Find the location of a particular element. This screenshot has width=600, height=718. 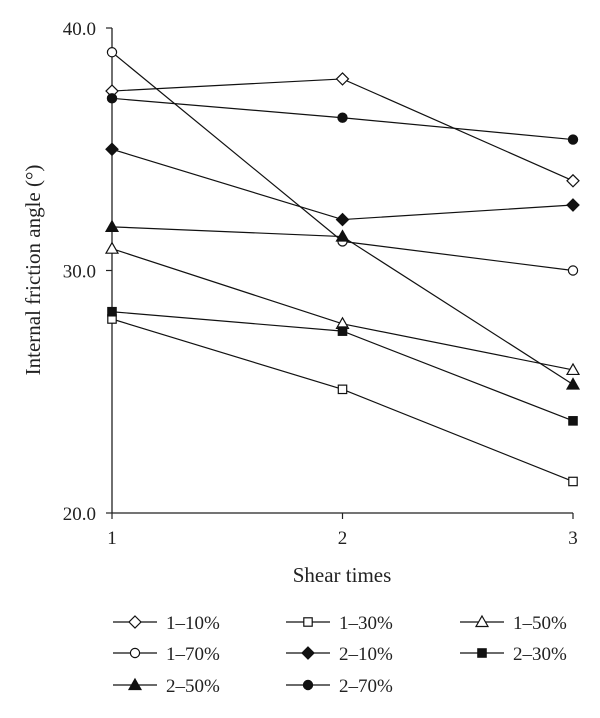

legend: 1–10% 1–70% 2–50% 1–30% 2–10% 2–70% 1–50% 2–30% is located at coordinates (340, 655).